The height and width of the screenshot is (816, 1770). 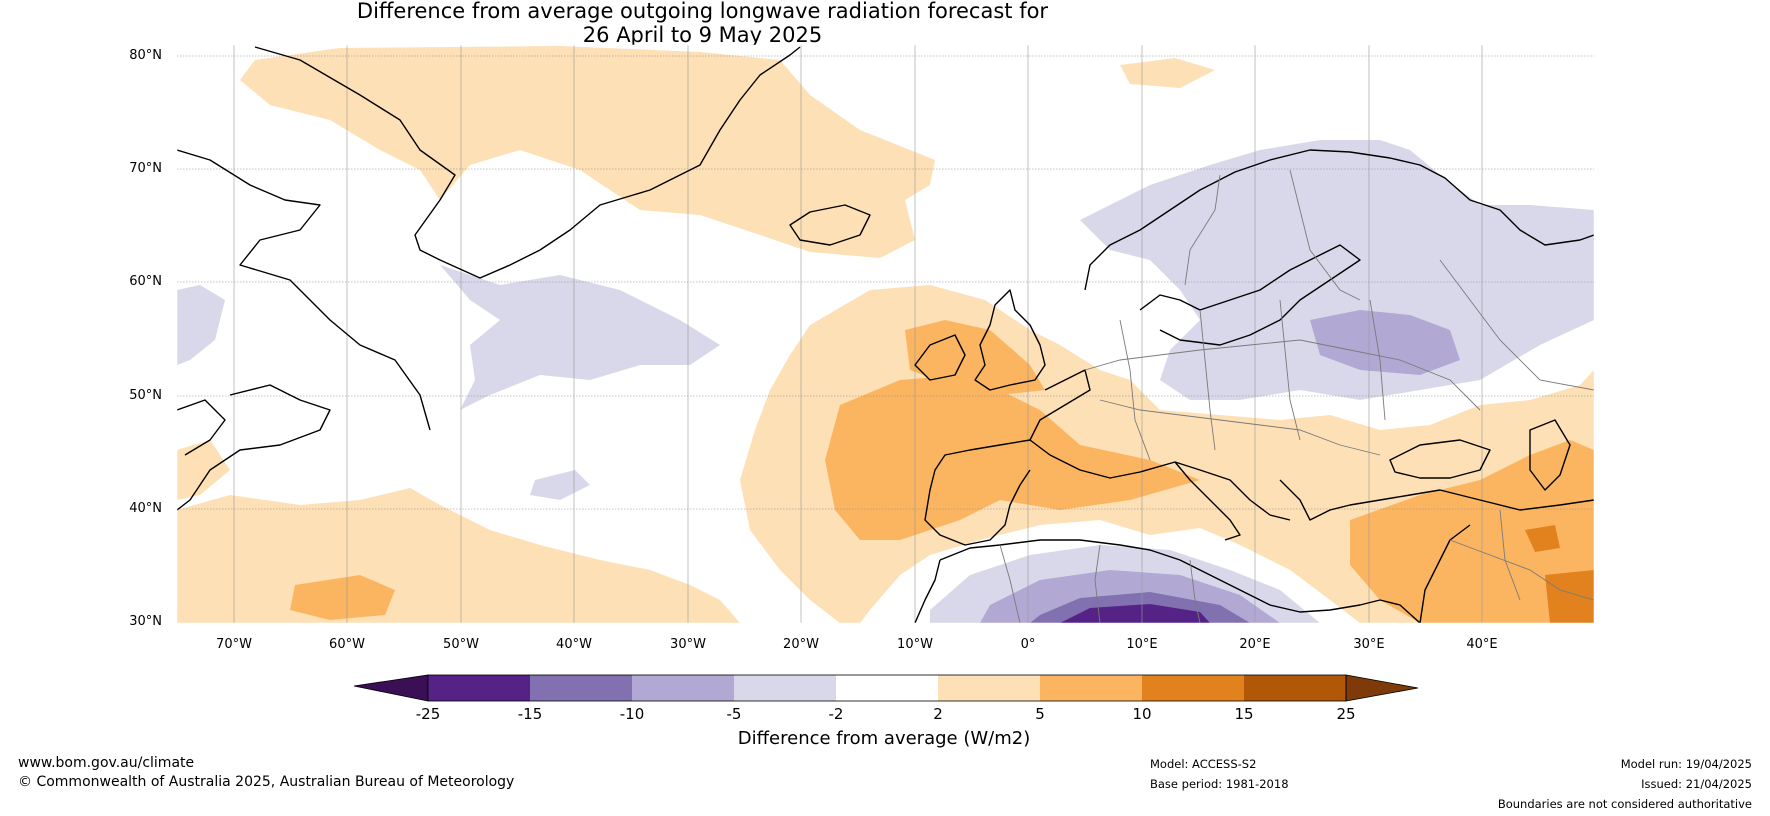 I want to click on lon-label-60w: 60°W, so click(x=347, y=644).